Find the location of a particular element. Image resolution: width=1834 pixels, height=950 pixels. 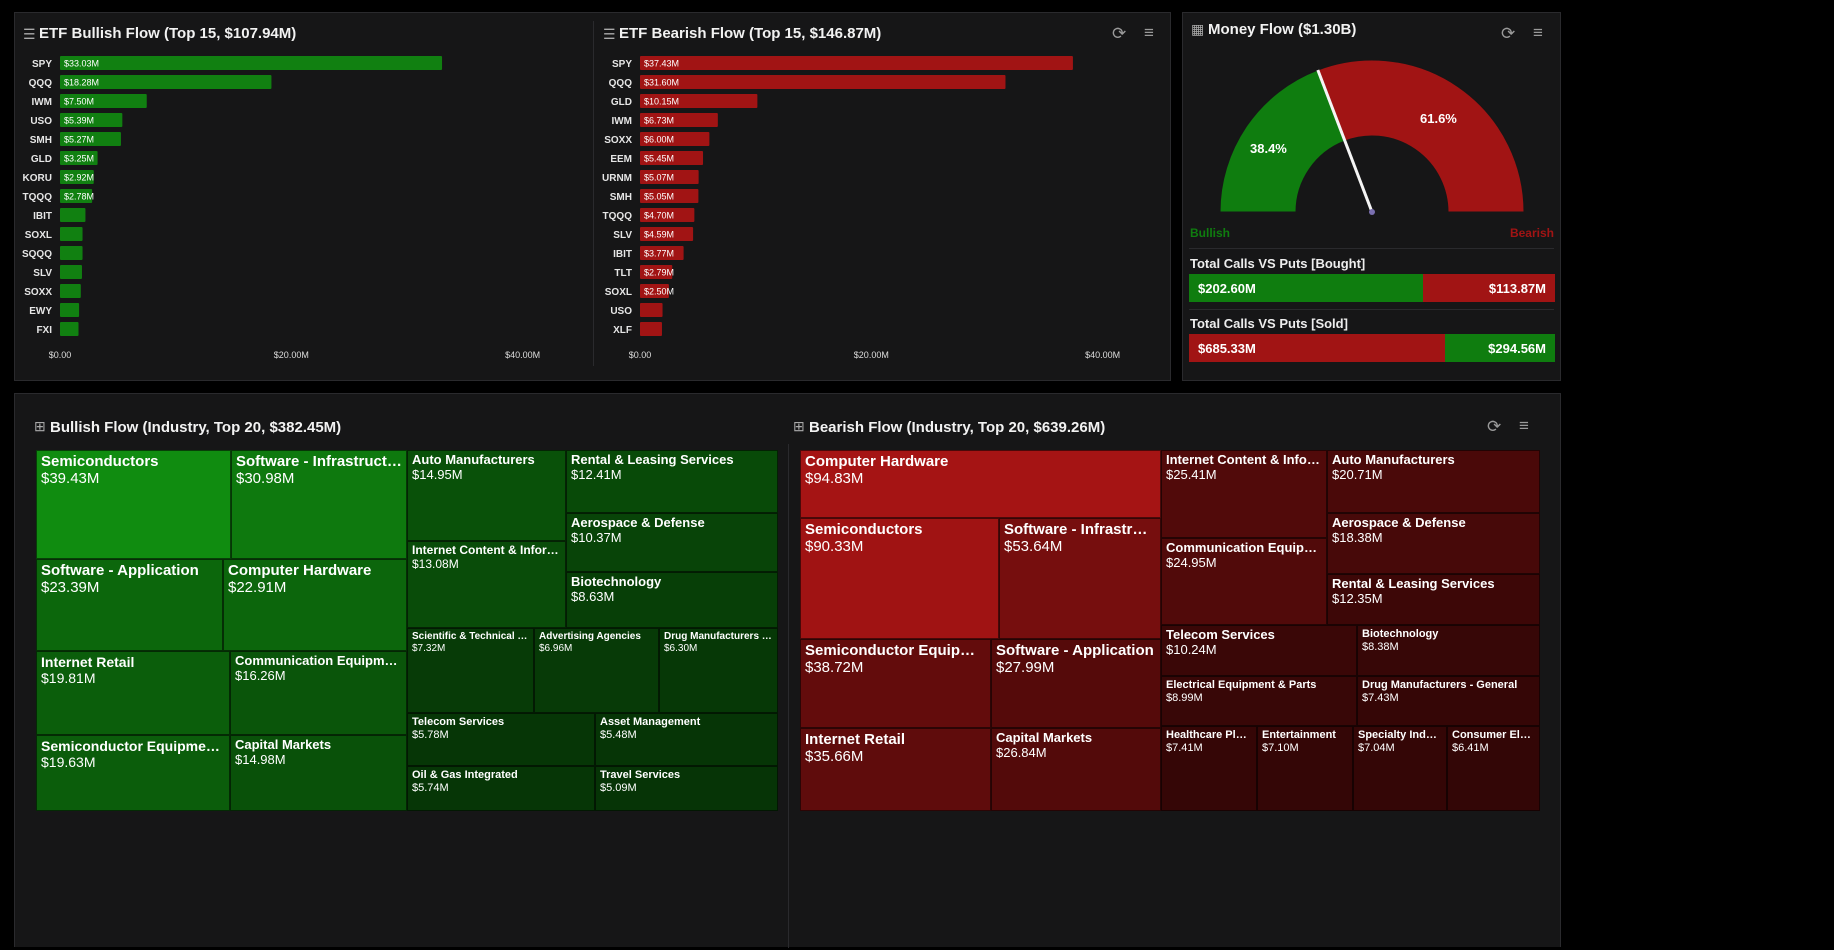

bullish-treemap-cell-name: Software - Application is located at coordinates (120, 570).